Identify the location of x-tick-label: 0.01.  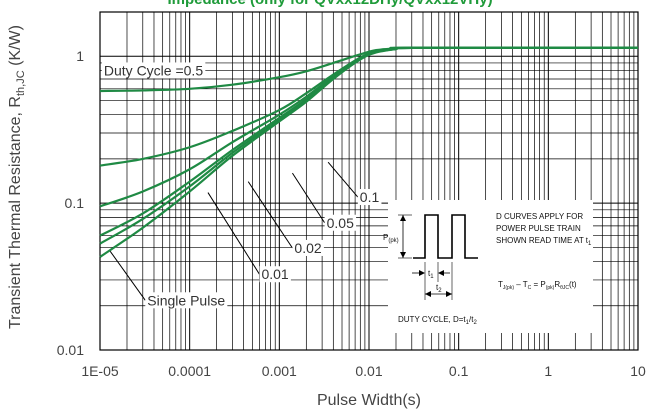
(368, 371).